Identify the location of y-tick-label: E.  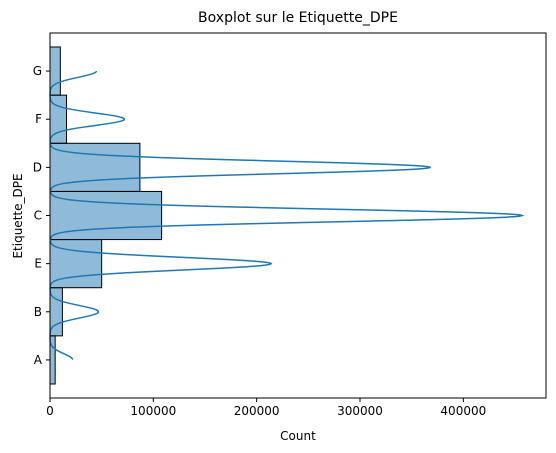
(38, 264).